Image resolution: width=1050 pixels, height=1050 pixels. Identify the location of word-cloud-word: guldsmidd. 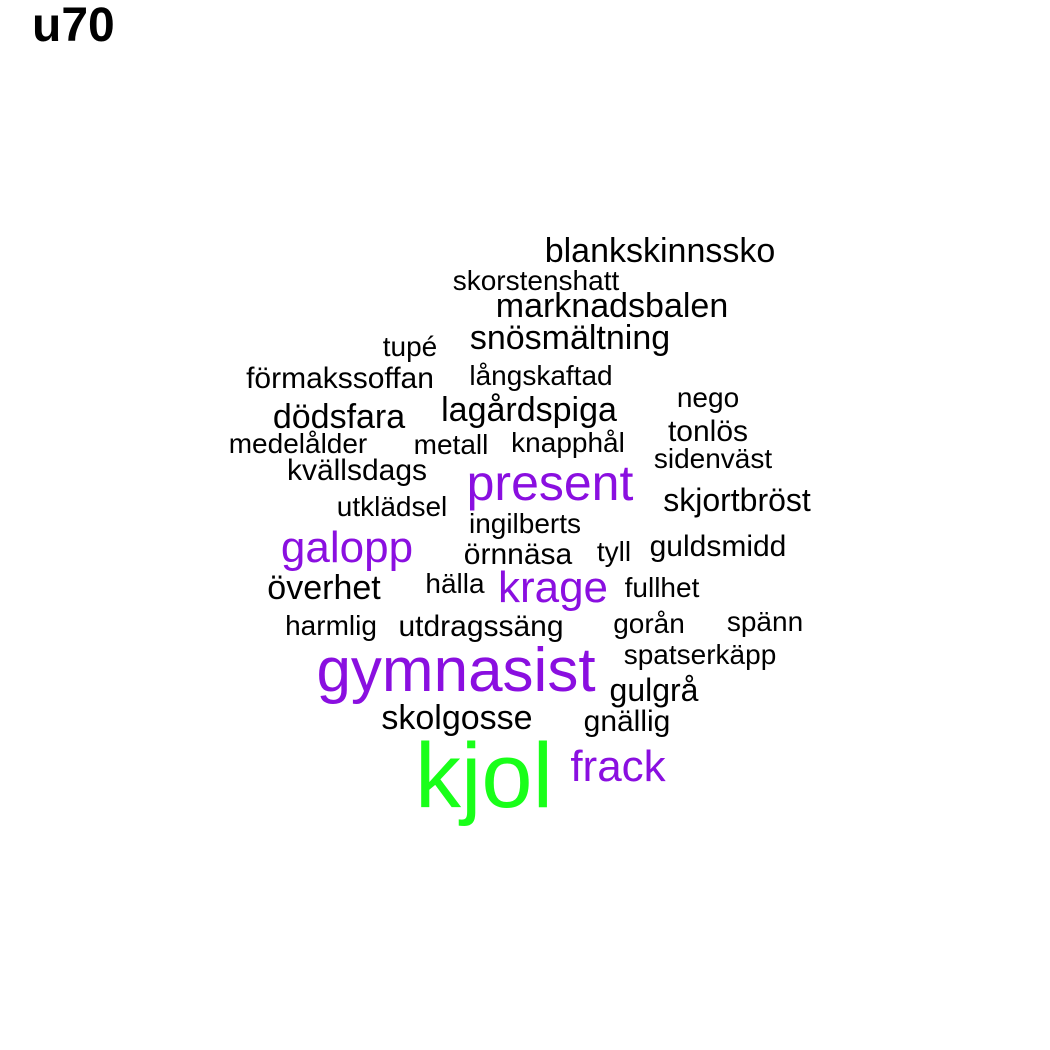
(718, 546).